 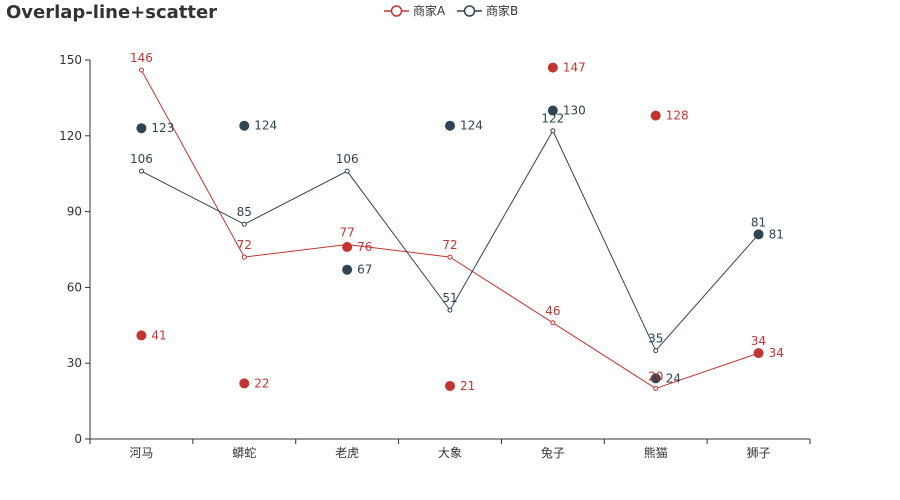 I want to click on legend: 商家A 商家B, so click(x=451, y=10).